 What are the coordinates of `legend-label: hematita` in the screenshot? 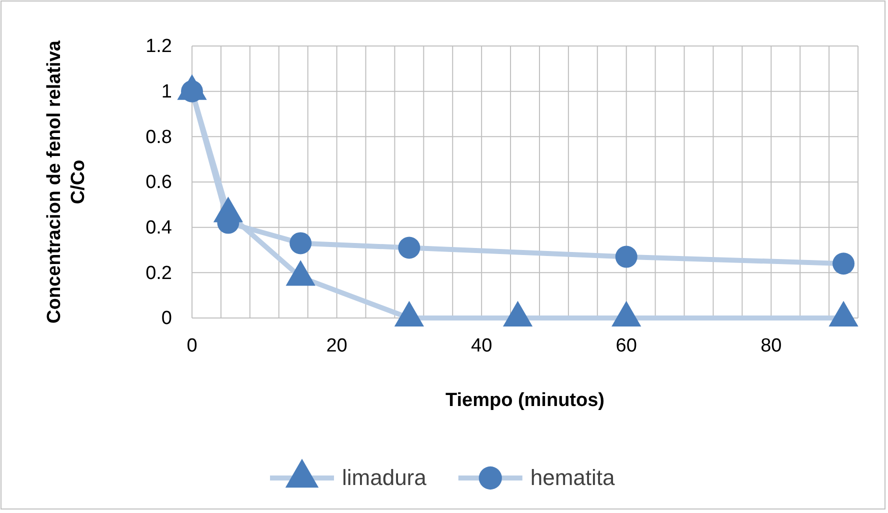 It's located at (573, 477).